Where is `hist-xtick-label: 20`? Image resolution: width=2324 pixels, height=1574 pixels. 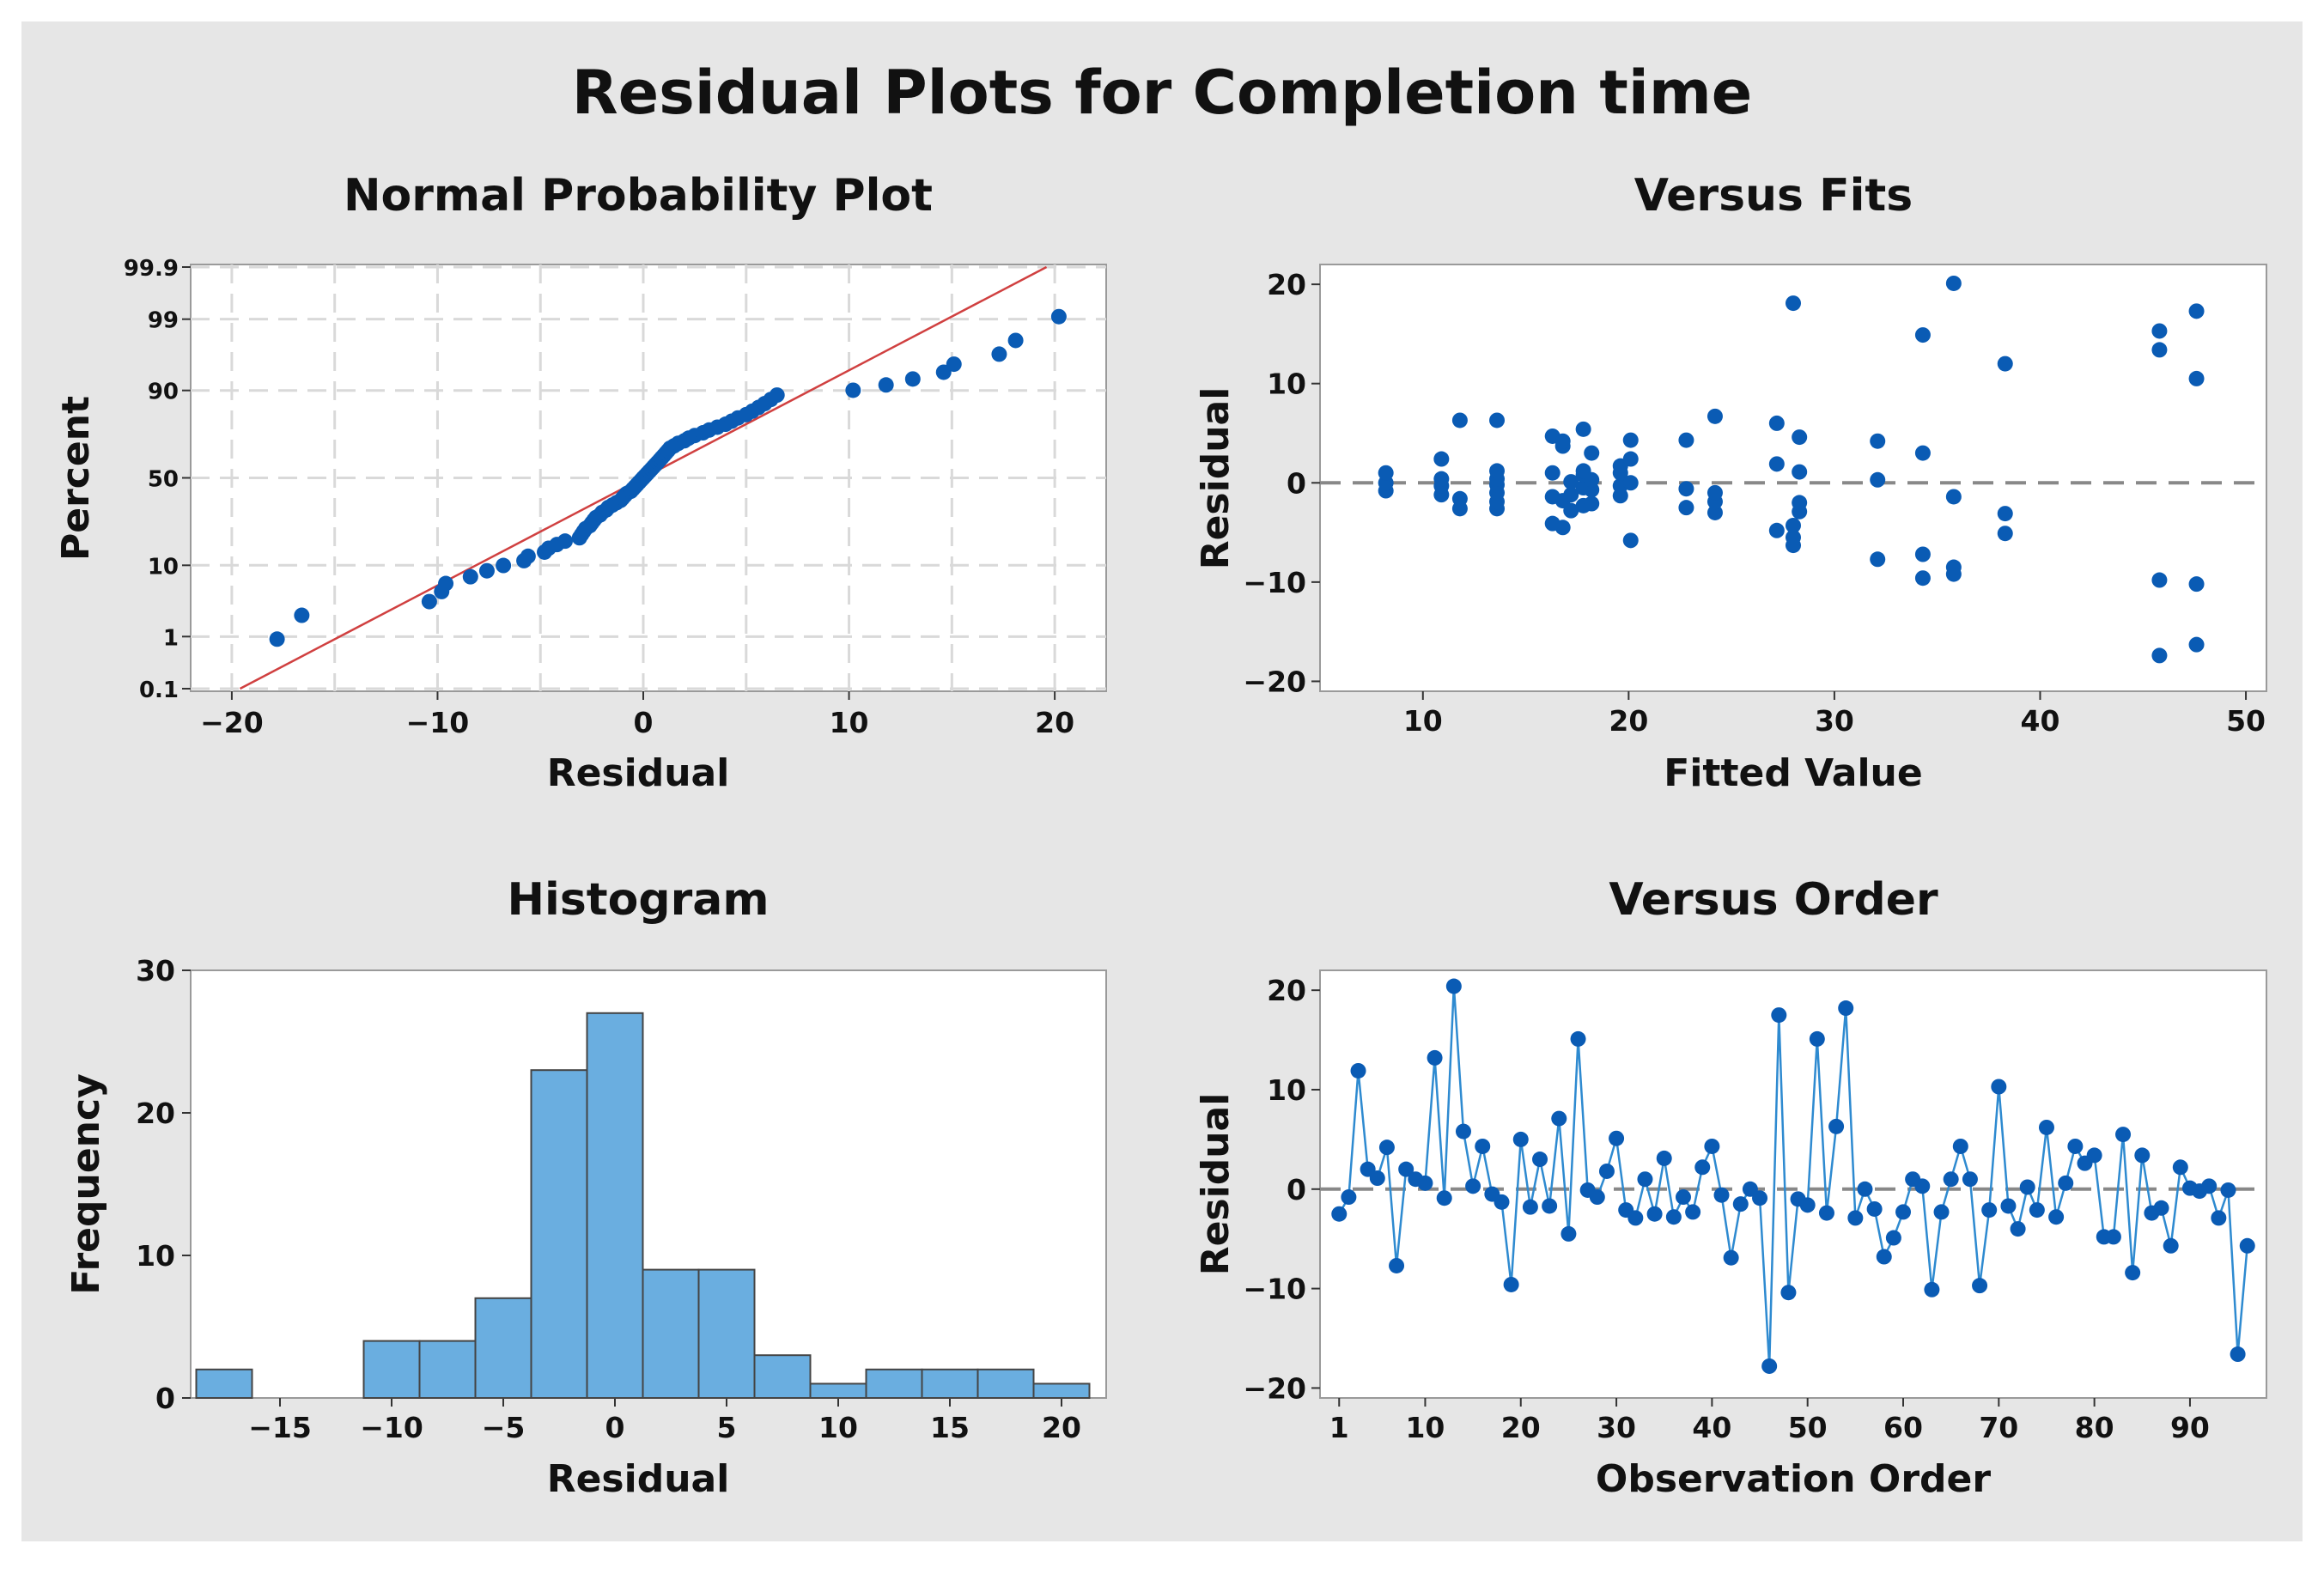
hist-xtick-label: 20 is located at coordinates (1062, 1427).